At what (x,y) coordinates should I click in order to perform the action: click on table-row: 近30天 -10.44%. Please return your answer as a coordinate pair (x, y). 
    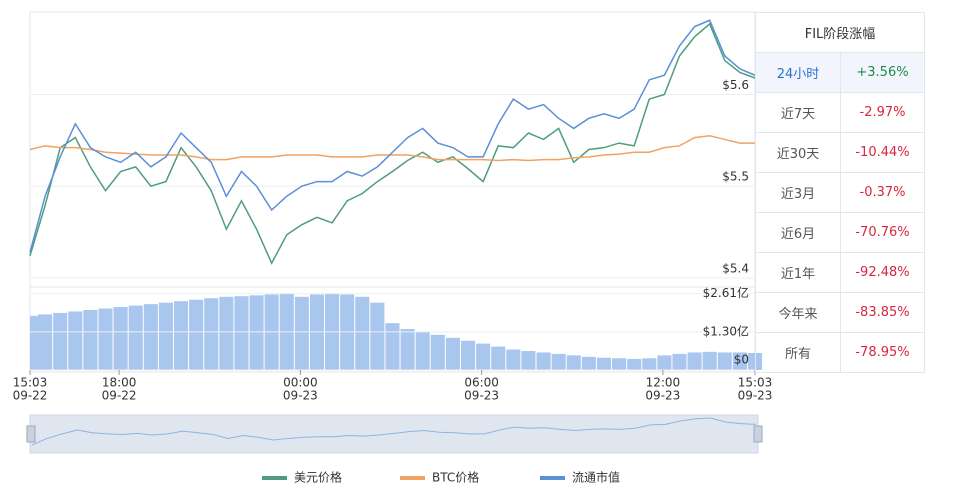
    Looking at the image, I should click on (840, 152).